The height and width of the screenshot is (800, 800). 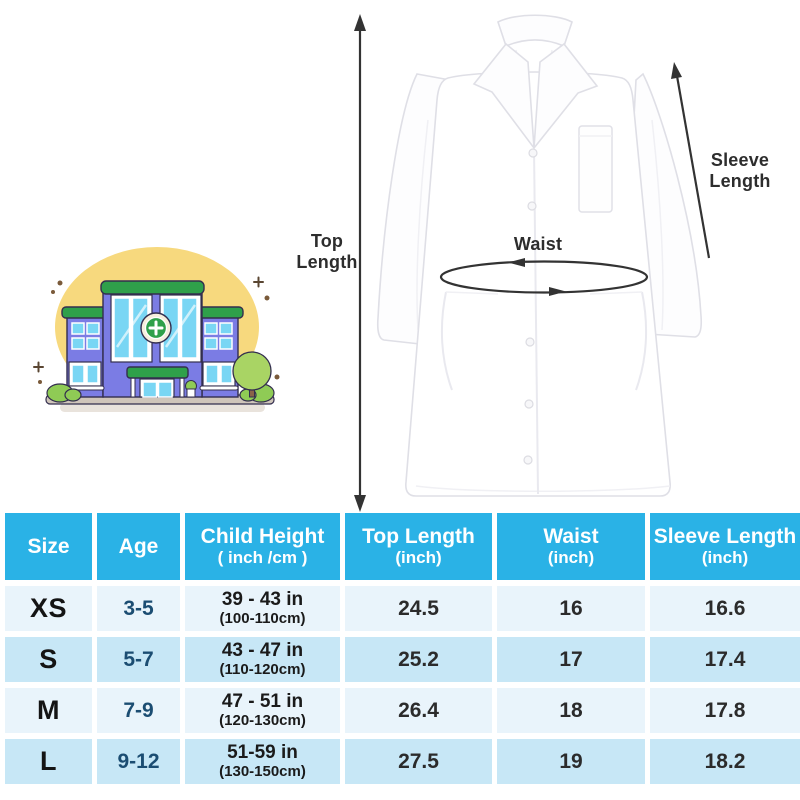 What do you see at coordinates (141, 659) in the screenshot?
I see `table-row-s-age: 5-7` at bounding box center [141, 659].